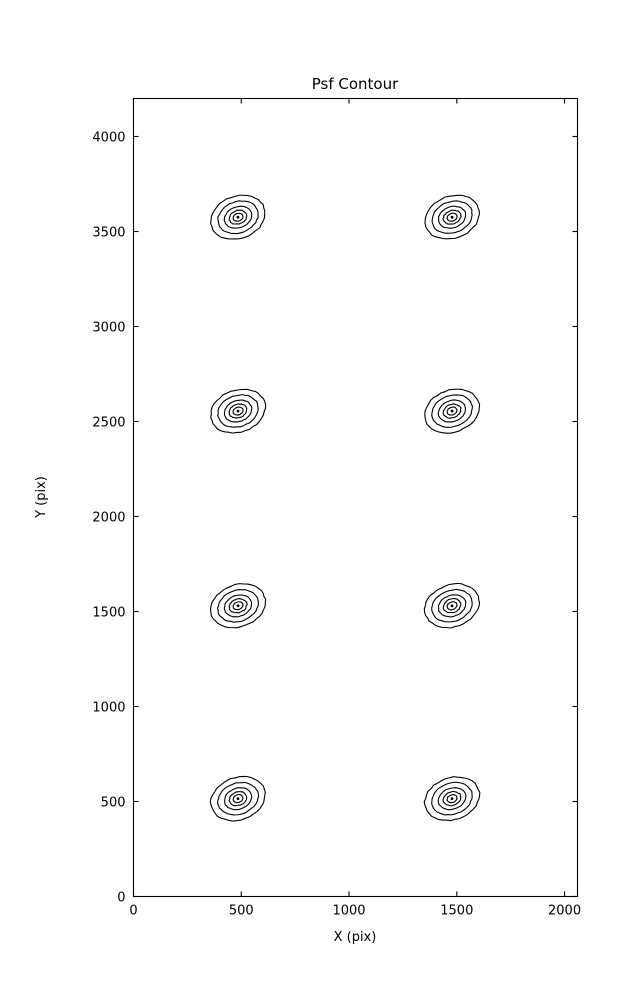 Image resolution: width=637 pixels, height=1000 pixels. Describe the element at coordinates (108, 613) in the screenshot. I see `y-tick-label: 1500` at that location.